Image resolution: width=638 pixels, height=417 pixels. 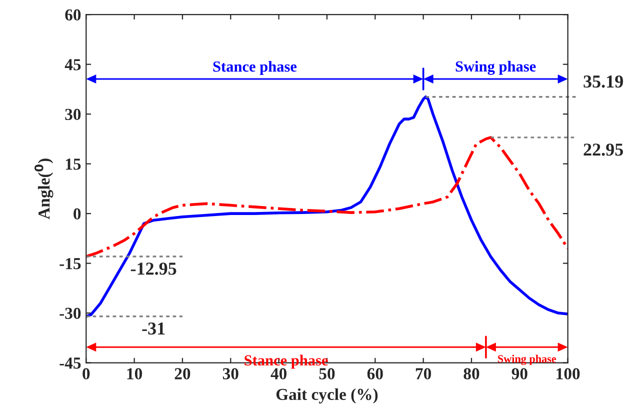 I want to click on y-tick-label: -15, so click(x=70, y=264).